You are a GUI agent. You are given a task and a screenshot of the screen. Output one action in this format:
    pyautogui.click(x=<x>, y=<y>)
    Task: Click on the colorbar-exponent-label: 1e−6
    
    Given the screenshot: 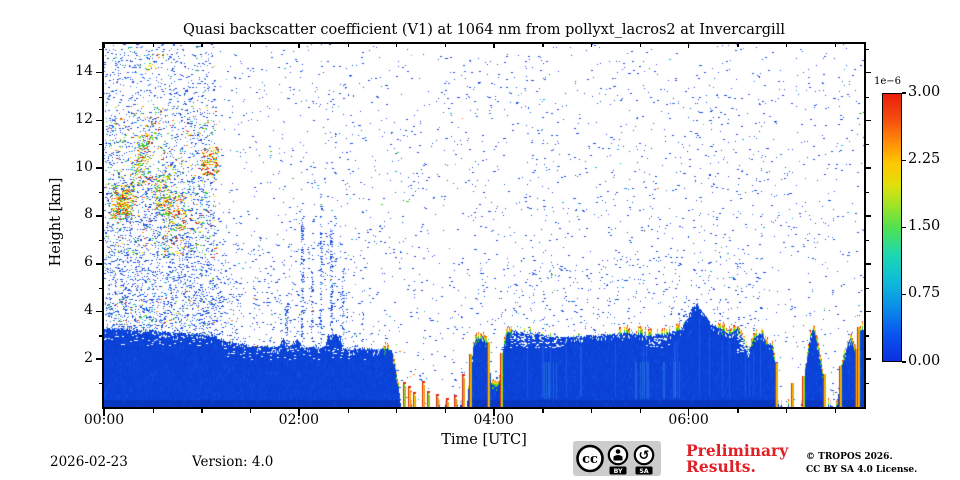 What is the action you would take?
    pyautogui.click(x=888, y=81)
    